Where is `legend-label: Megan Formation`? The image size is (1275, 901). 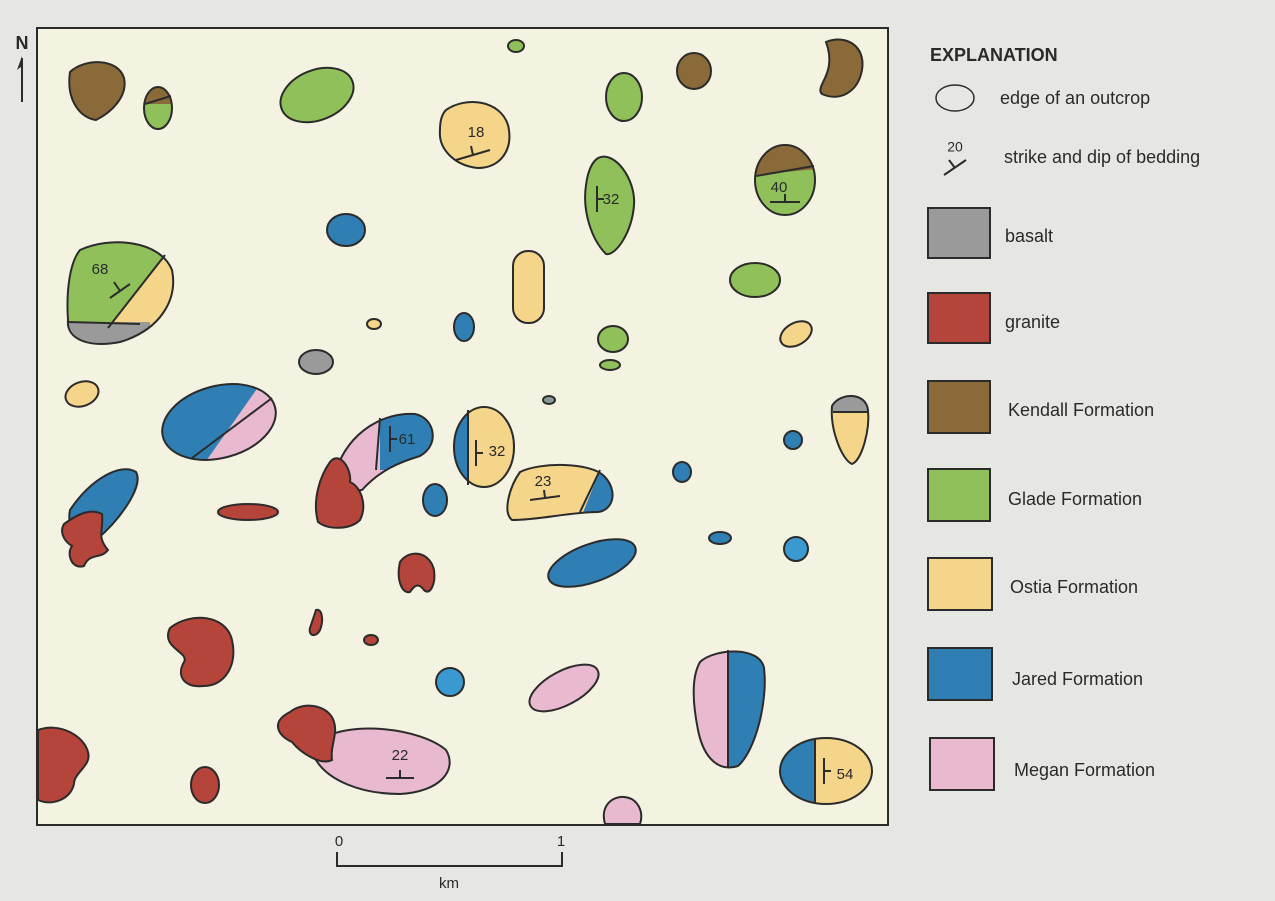
legend-label: Megan Formation is located at coordinates (1084, 770).